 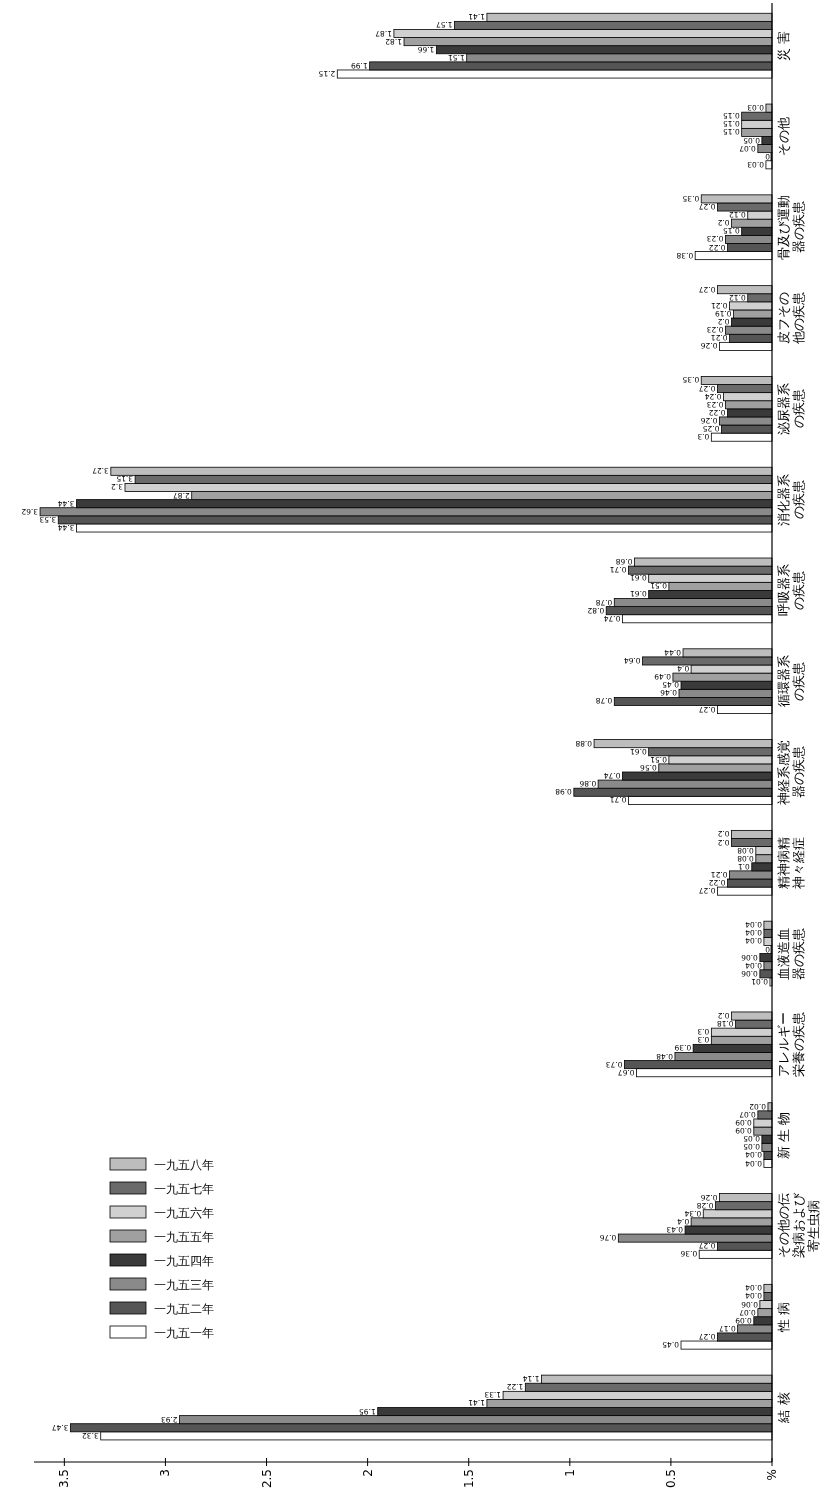 What do you see at coordinates (184, 1165) in the screenshot?
I see `legend-label: 一九五八年` at bounding box center [184, 1165].